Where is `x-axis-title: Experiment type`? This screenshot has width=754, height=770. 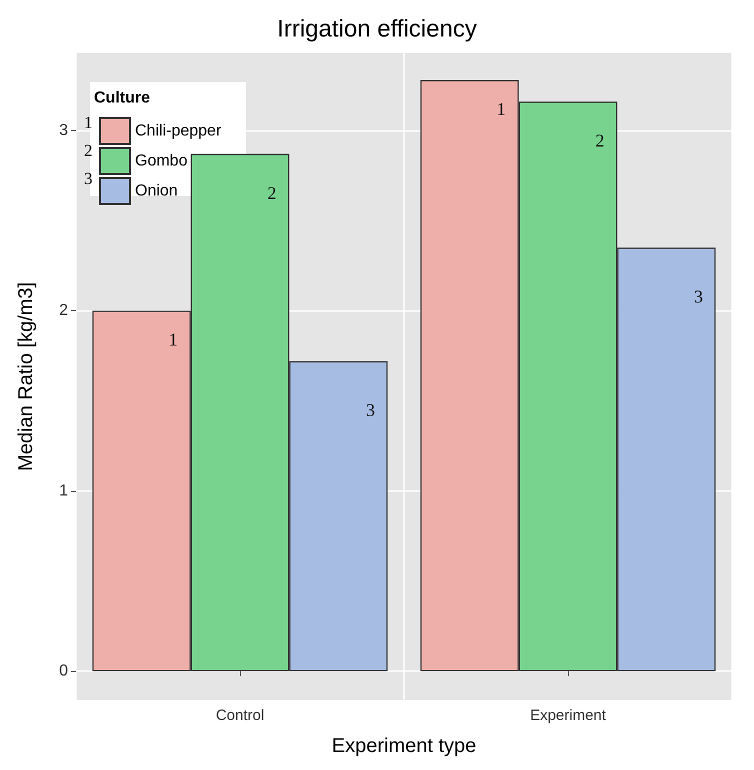
x-axis-title: Experiment type is located at coordinates (404, 746).